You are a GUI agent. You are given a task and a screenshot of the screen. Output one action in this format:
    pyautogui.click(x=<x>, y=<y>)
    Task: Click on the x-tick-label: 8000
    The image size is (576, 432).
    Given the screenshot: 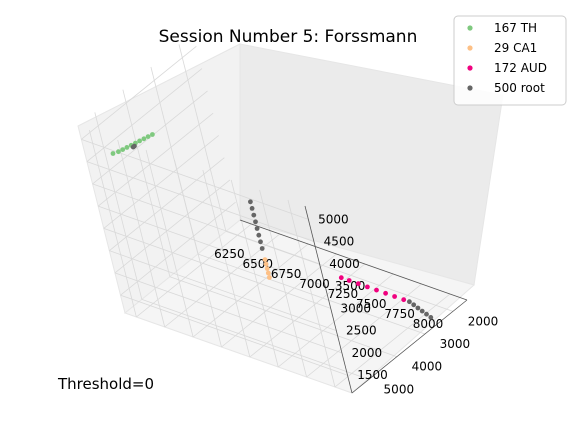 What is the action you would take?
    pyautogui.click(x=428, y=324)
    